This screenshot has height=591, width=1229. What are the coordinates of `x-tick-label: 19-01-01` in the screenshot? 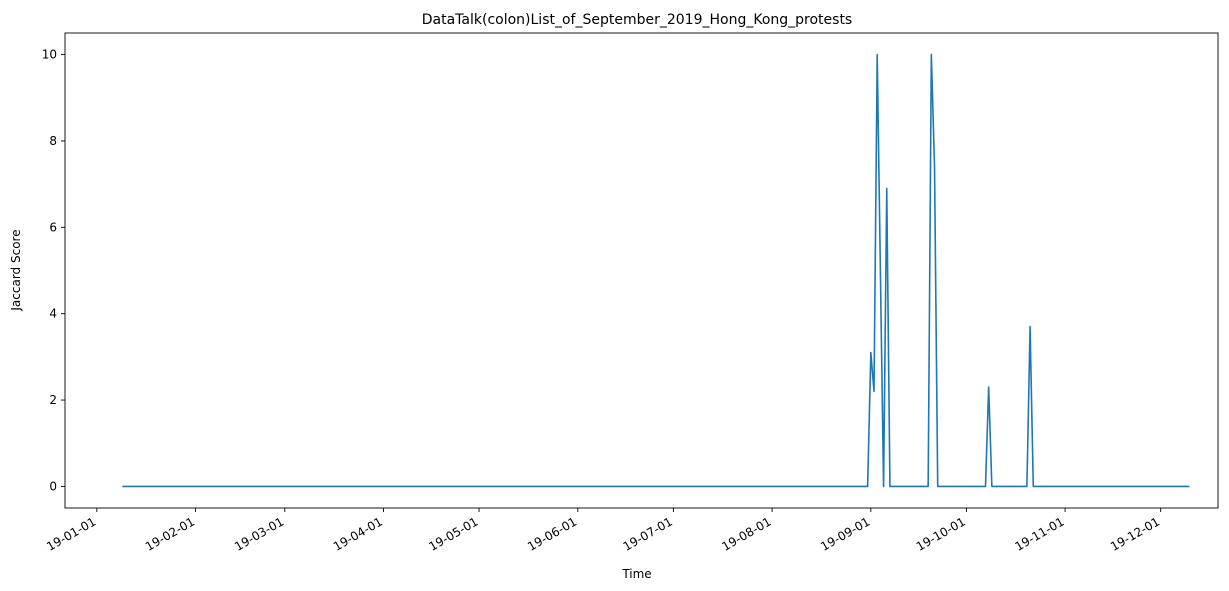 It's located at (71, 533).